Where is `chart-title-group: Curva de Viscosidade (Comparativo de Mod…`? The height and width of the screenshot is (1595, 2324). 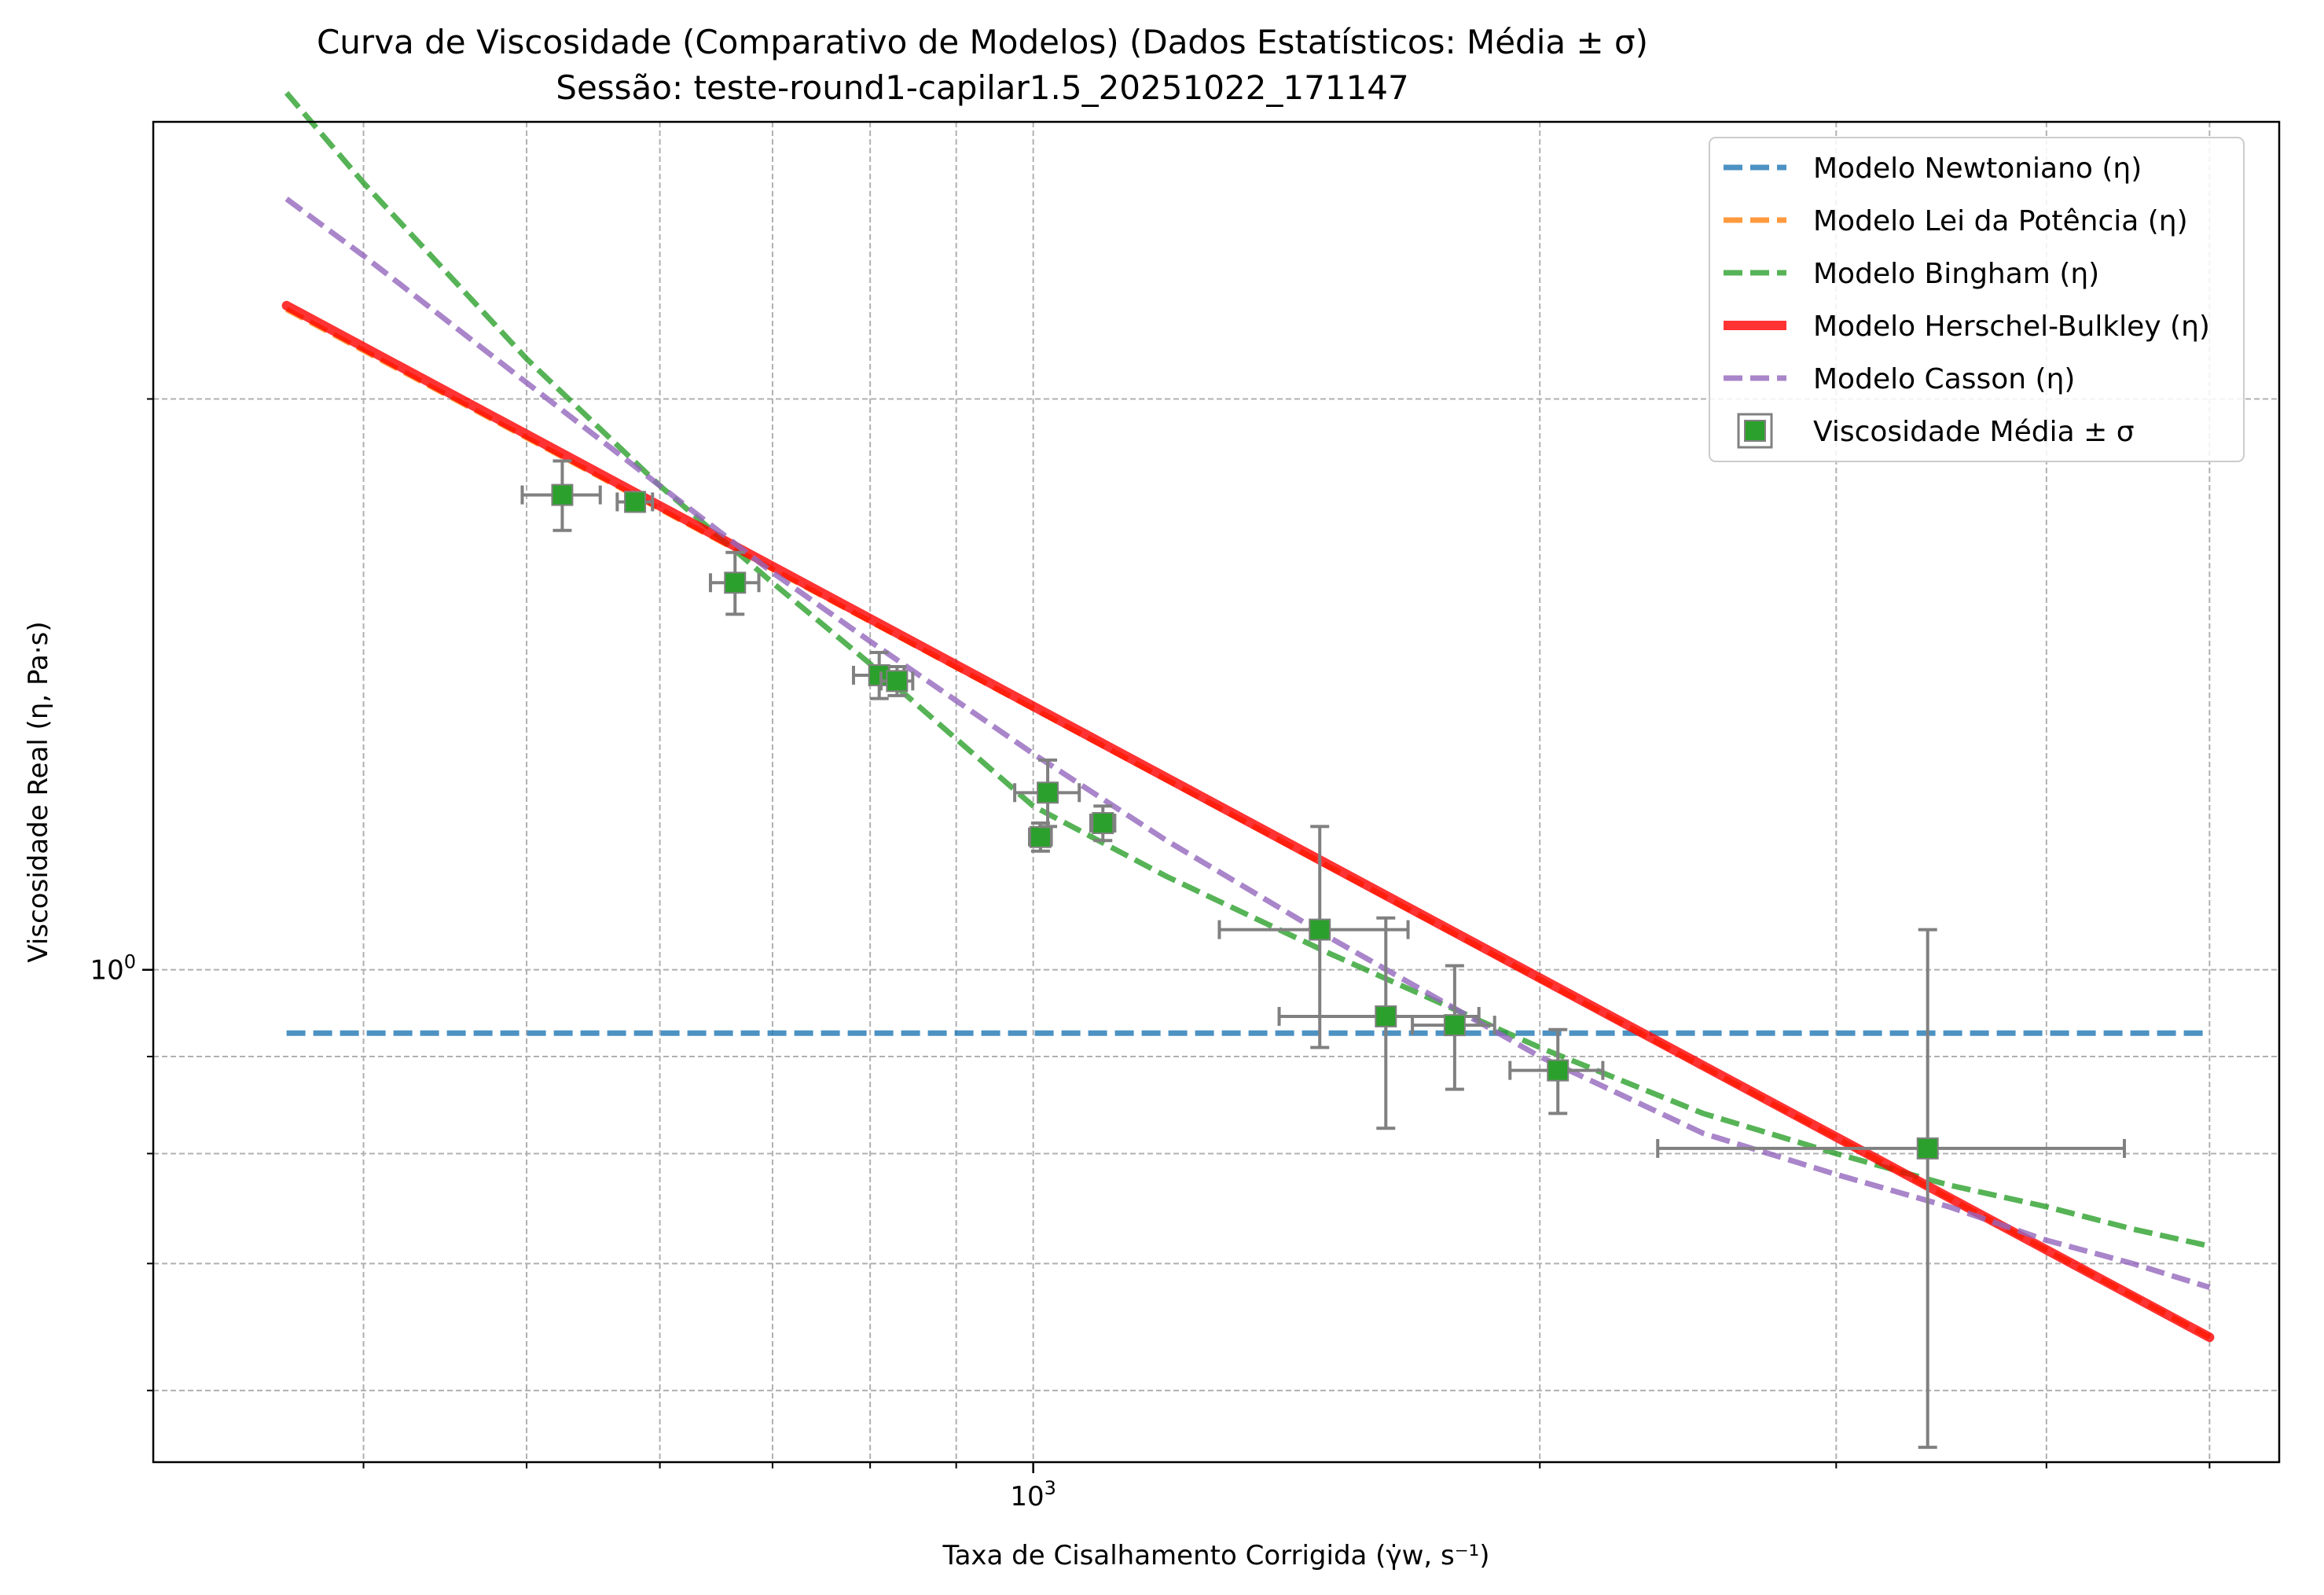
chart-title-group: Curva de Viscosidade (Comparativo de Mod… is located at coordinates (983, 65).